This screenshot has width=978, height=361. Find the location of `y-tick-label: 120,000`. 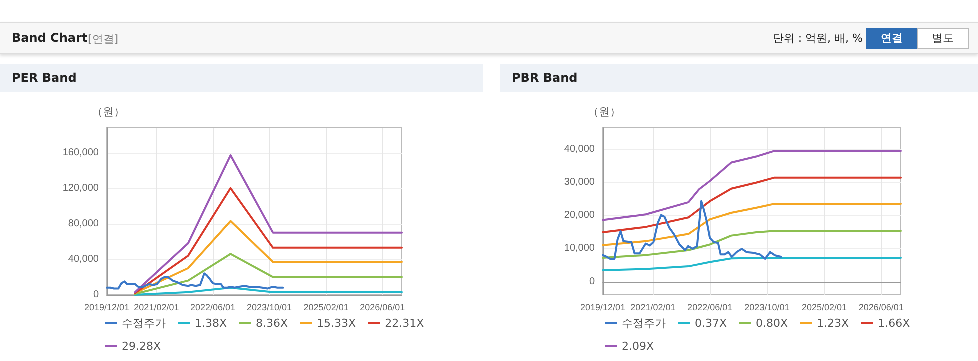

y-tick-label: 120,000 is located at coordinates (81, 188).